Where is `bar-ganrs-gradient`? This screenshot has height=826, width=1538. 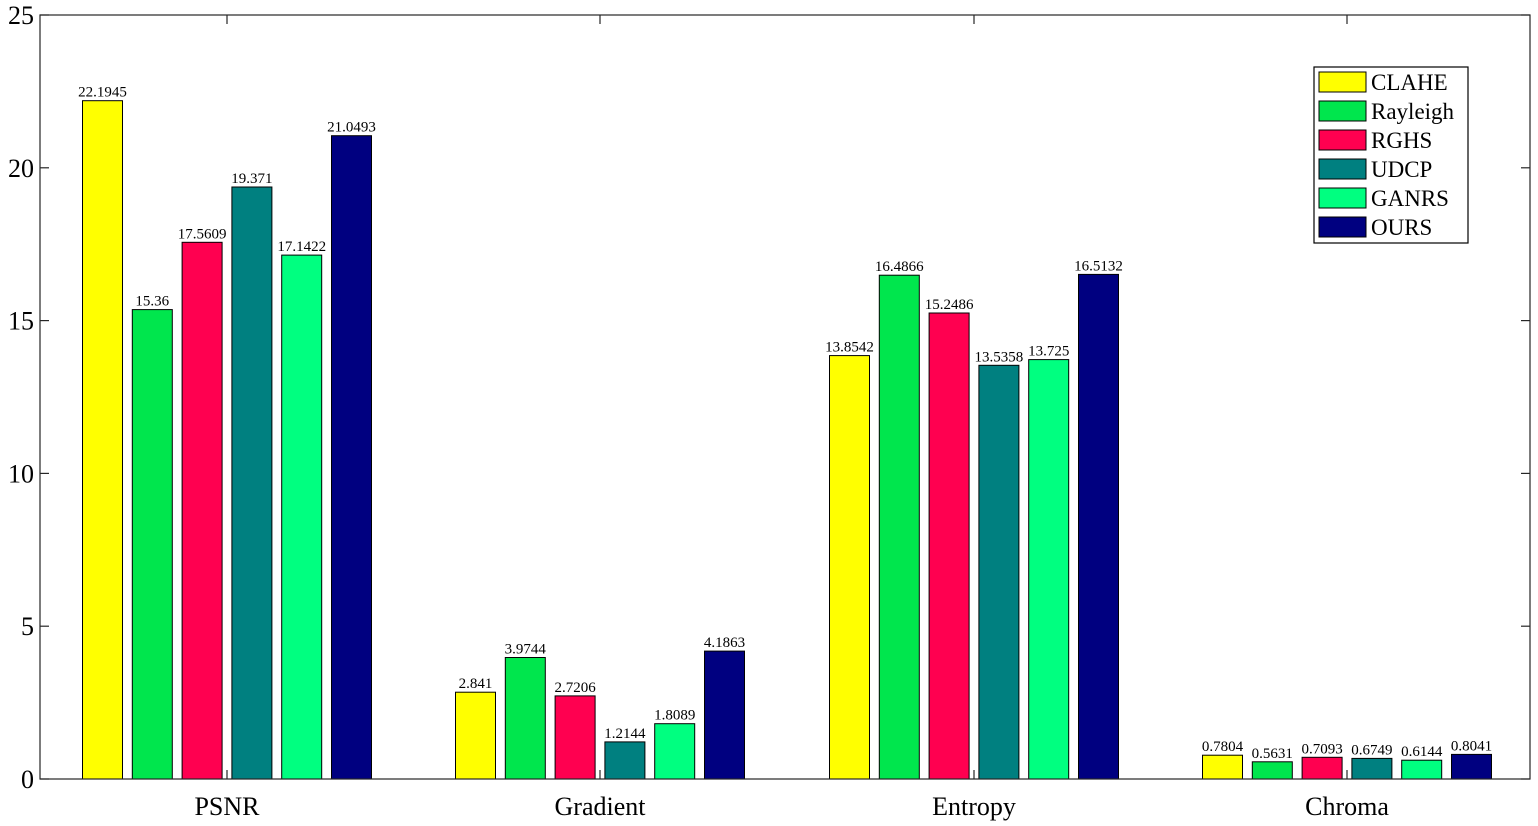
bar-ganrs-gradient is located at coordinates (675, 751).